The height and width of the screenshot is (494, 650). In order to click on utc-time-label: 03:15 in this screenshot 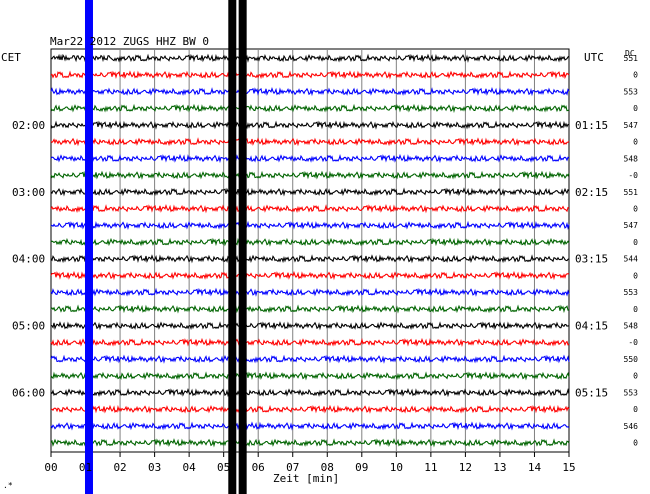, I will do `click(591, 259)`.